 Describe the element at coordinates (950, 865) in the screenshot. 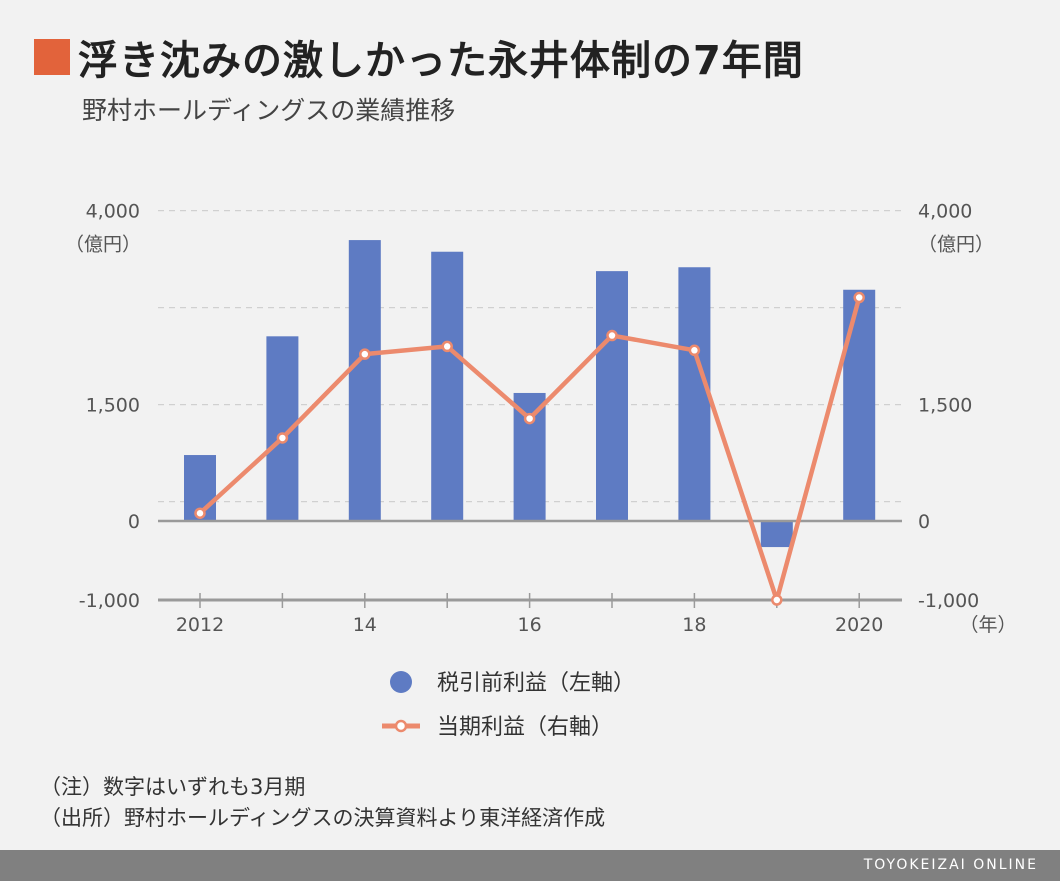

I see `brand-name: TOYOKEIZAI ONLINE` at that location.